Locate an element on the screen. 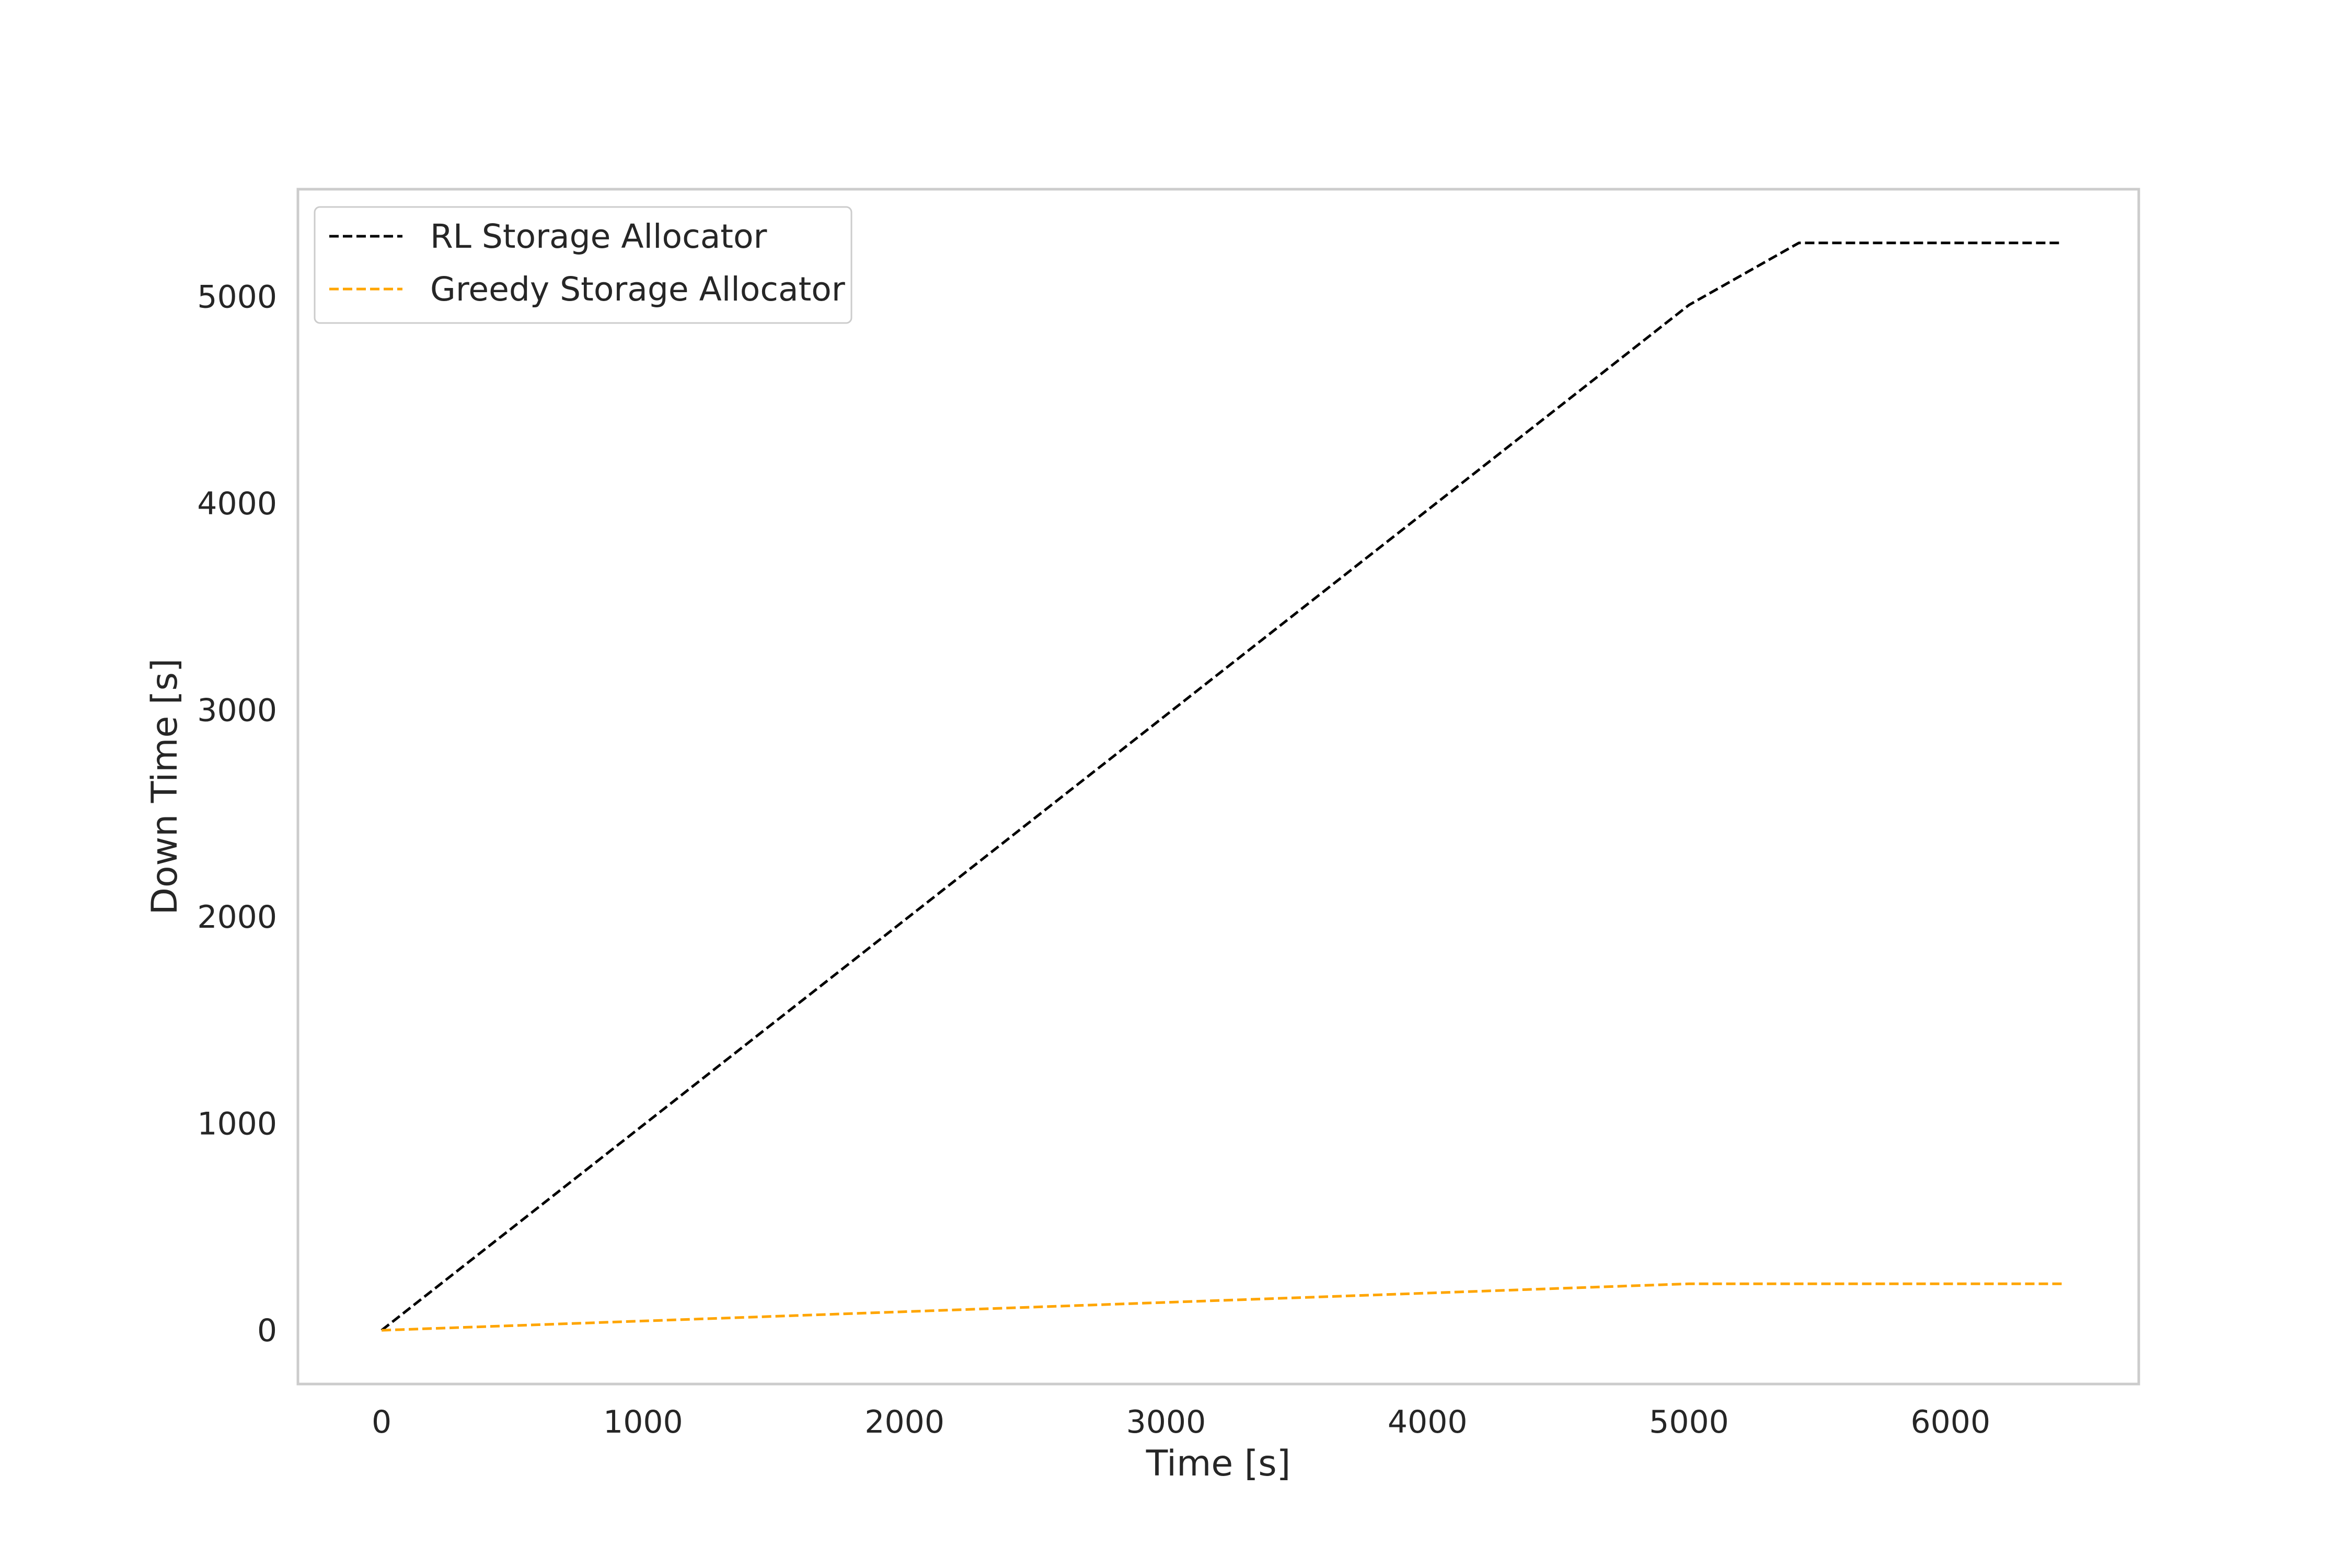 This screenshot has width=2352, height=1568. legend-label: Greedy Storage Allocator is located at coordinates (637, 289).